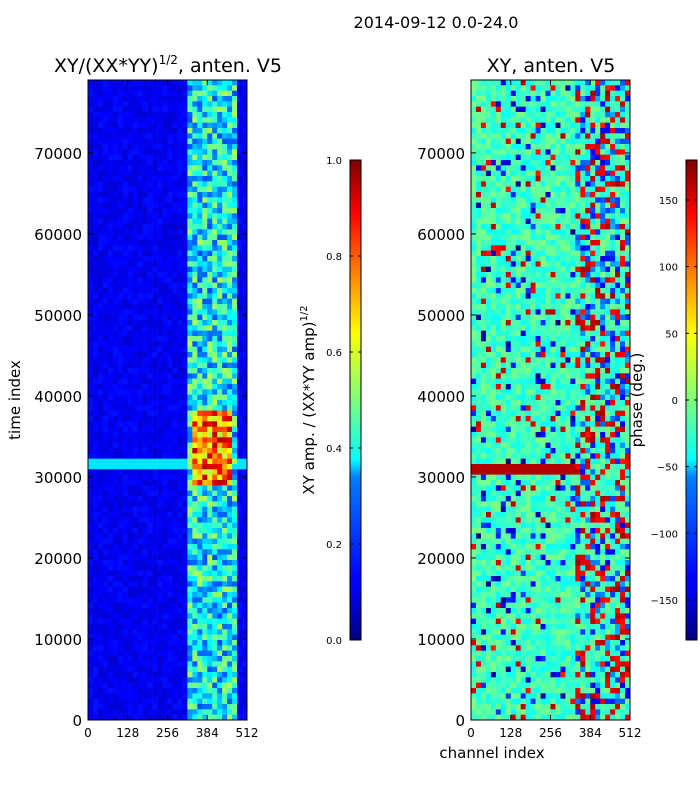  I want to click on amp-y-tick-label: 60000, so click(58, 235).